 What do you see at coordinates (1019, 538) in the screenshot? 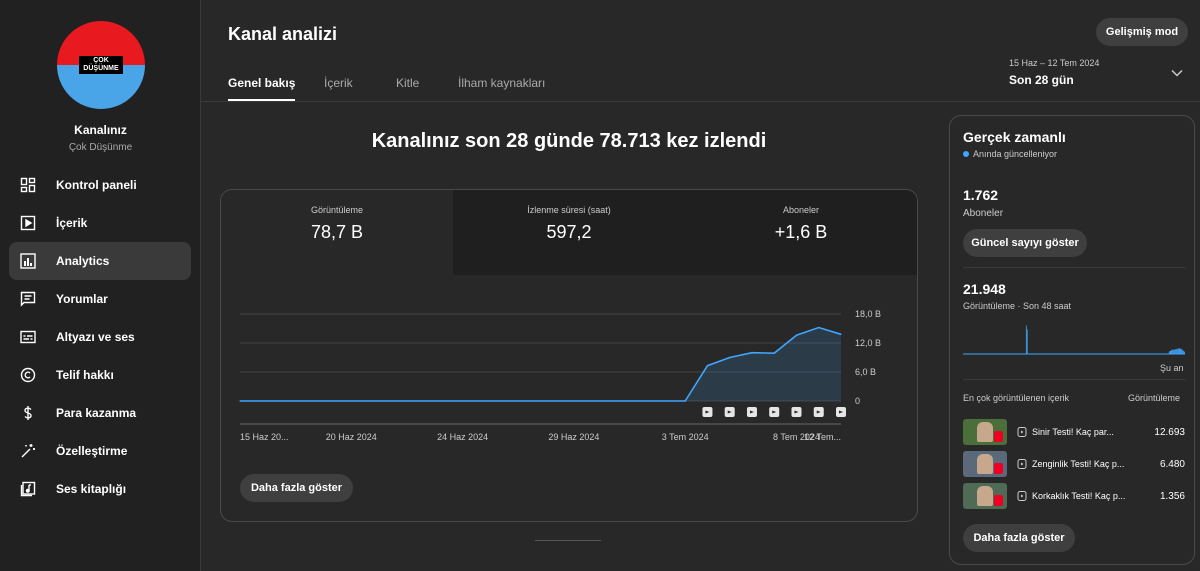
I see `realtime-show-more-button: Daha fazla göster` at bounding box center [1019, 538].